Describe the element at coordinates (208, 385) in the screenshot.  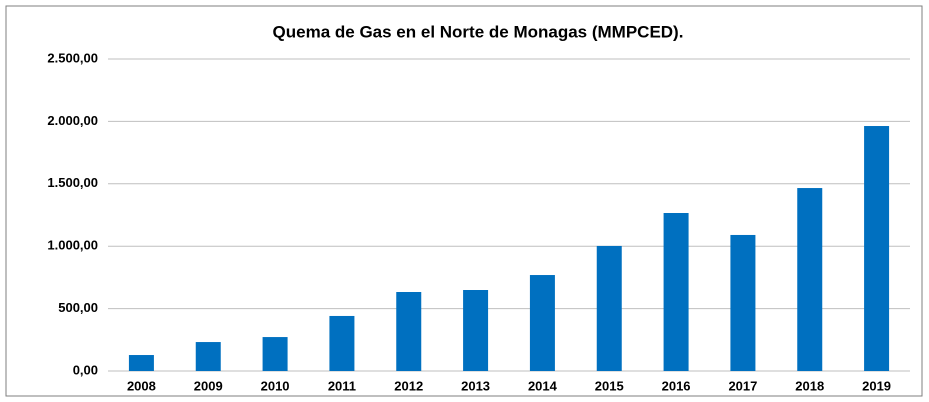
I see `x-tick-label: 2009` at that location.